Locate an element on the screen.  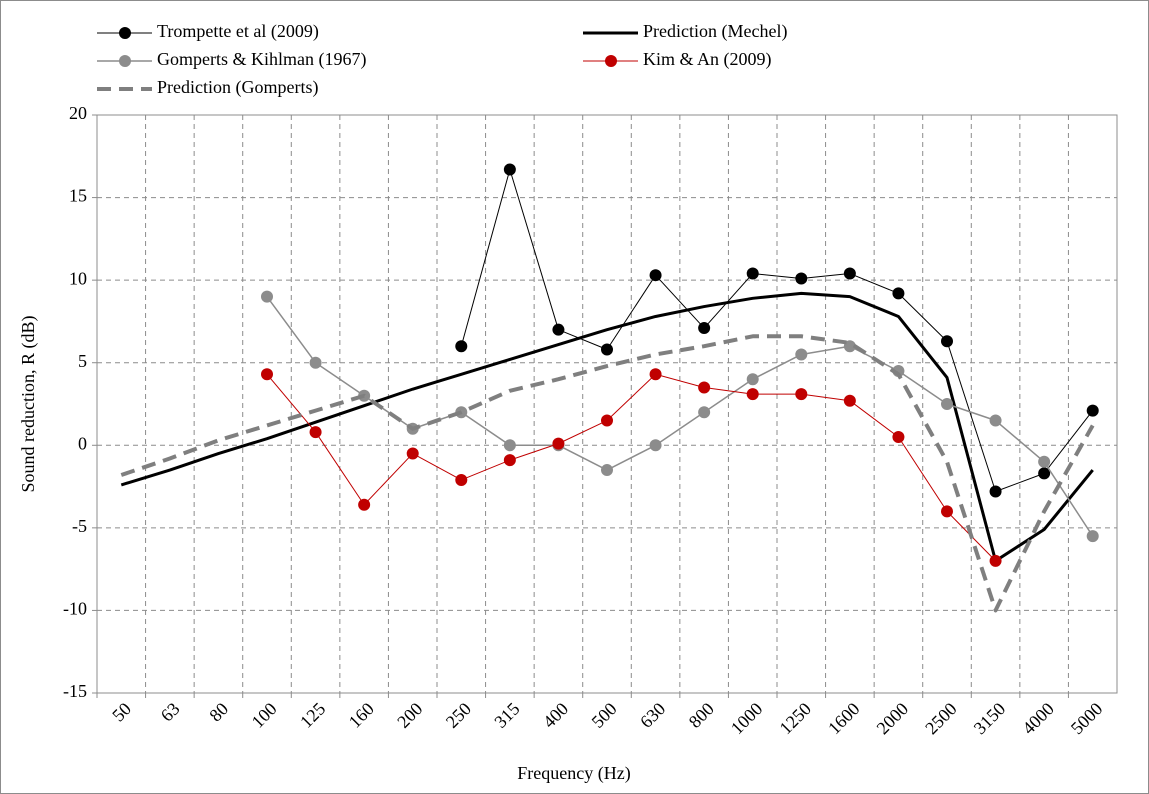
y-tick-label: -15 is located at coordinates (75, 691).